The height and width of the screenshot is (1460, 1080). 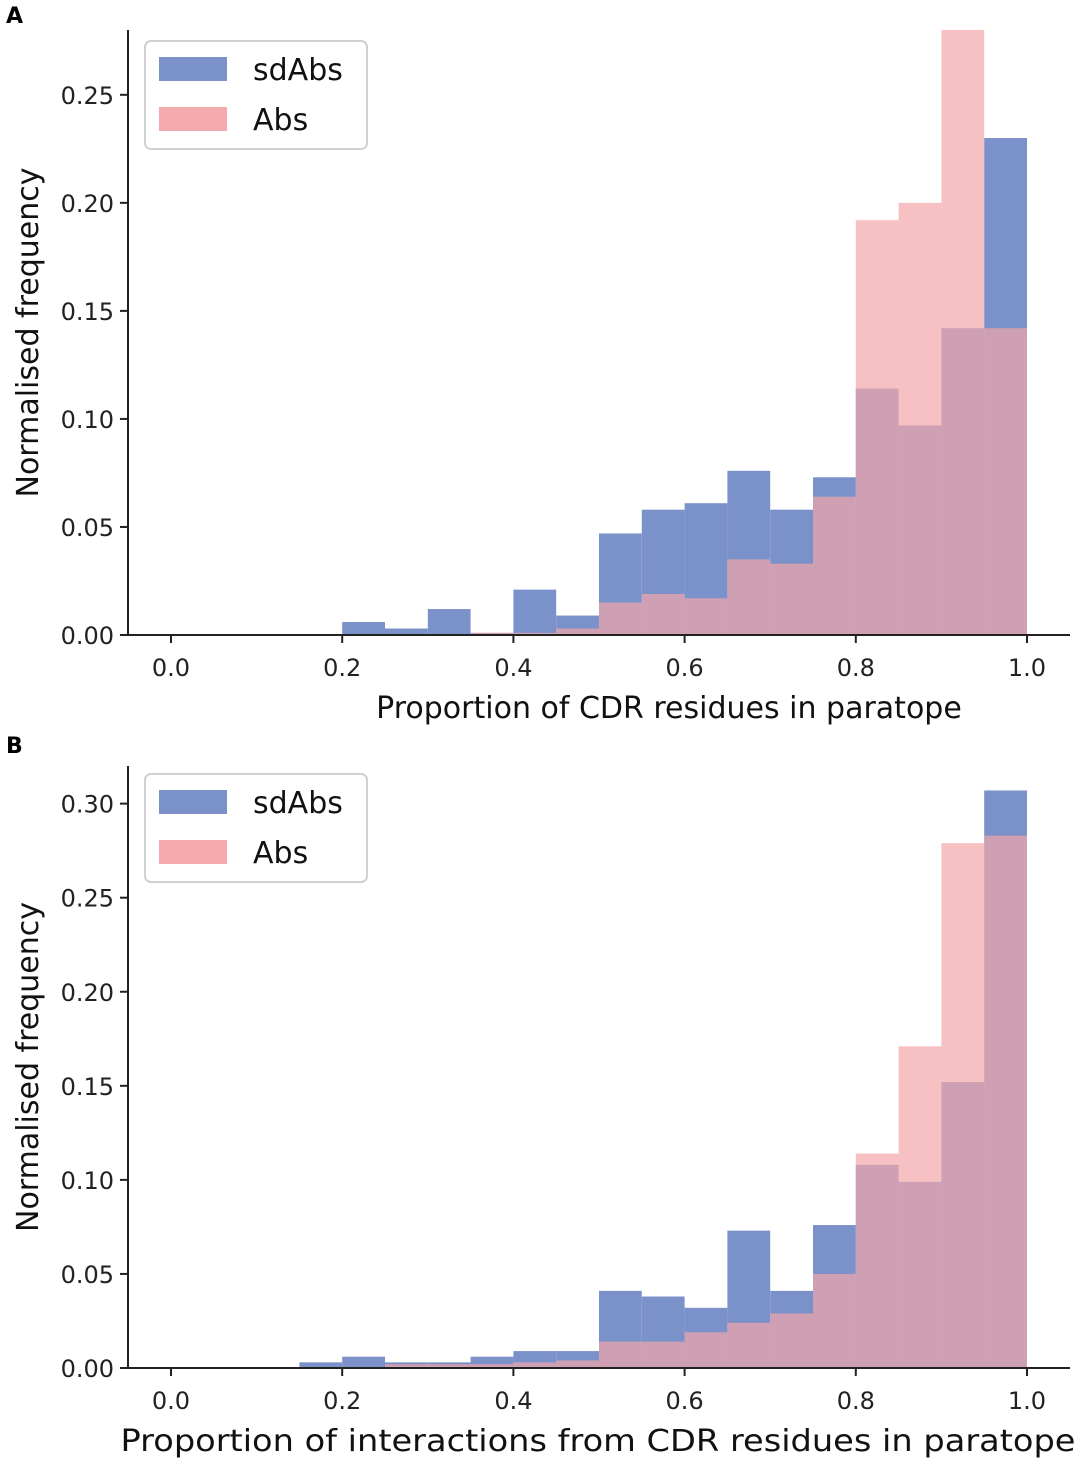 I want to click on panel-label: B, so click(x=14, y=746).